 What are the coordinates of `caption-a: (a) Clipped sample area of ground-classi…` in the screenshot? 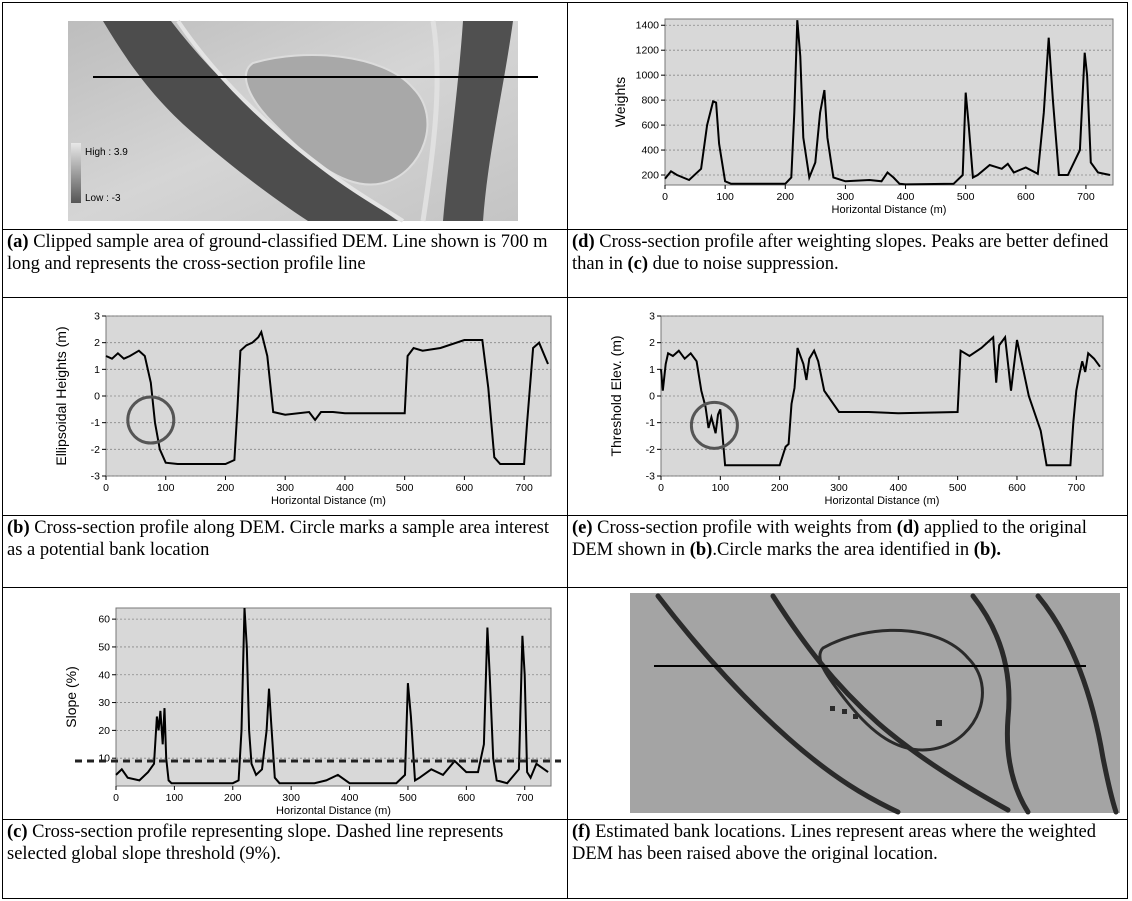 It's located at (285, 264).